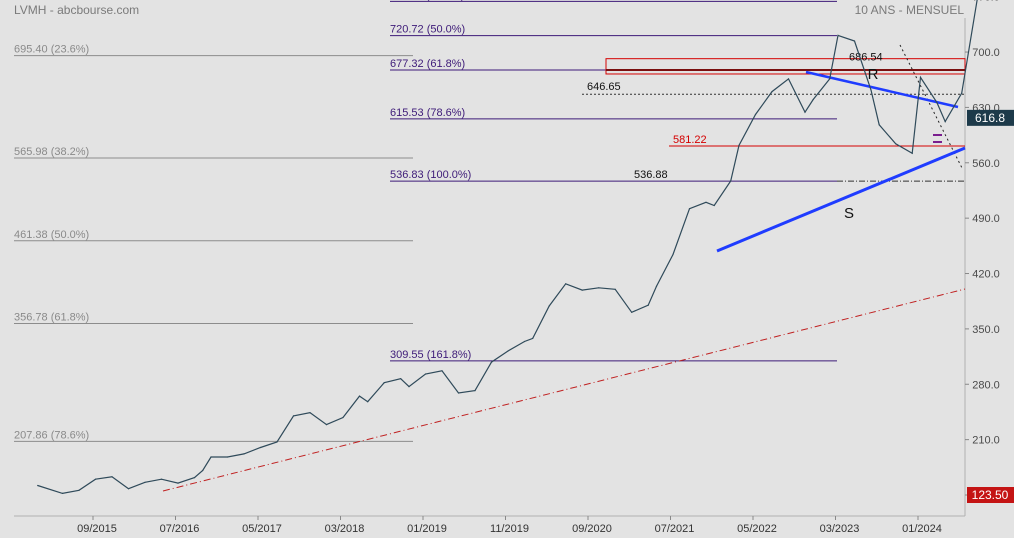 This screenshot has height=538, width=1014. Describe the element at coordinates (873, 74) in the screenshot. I see `resistance-label: R` at that location.